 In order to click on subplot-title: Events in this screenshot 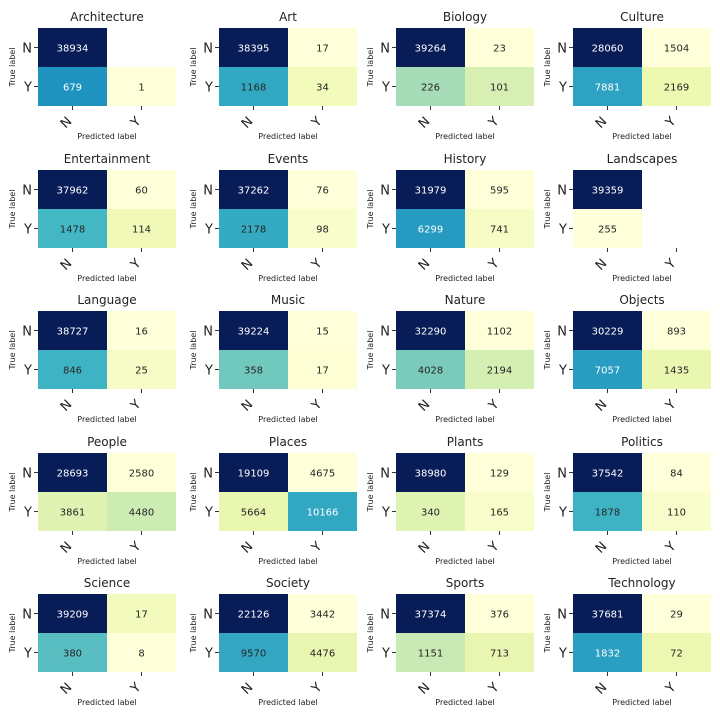, I will do `click(288, 159)`.